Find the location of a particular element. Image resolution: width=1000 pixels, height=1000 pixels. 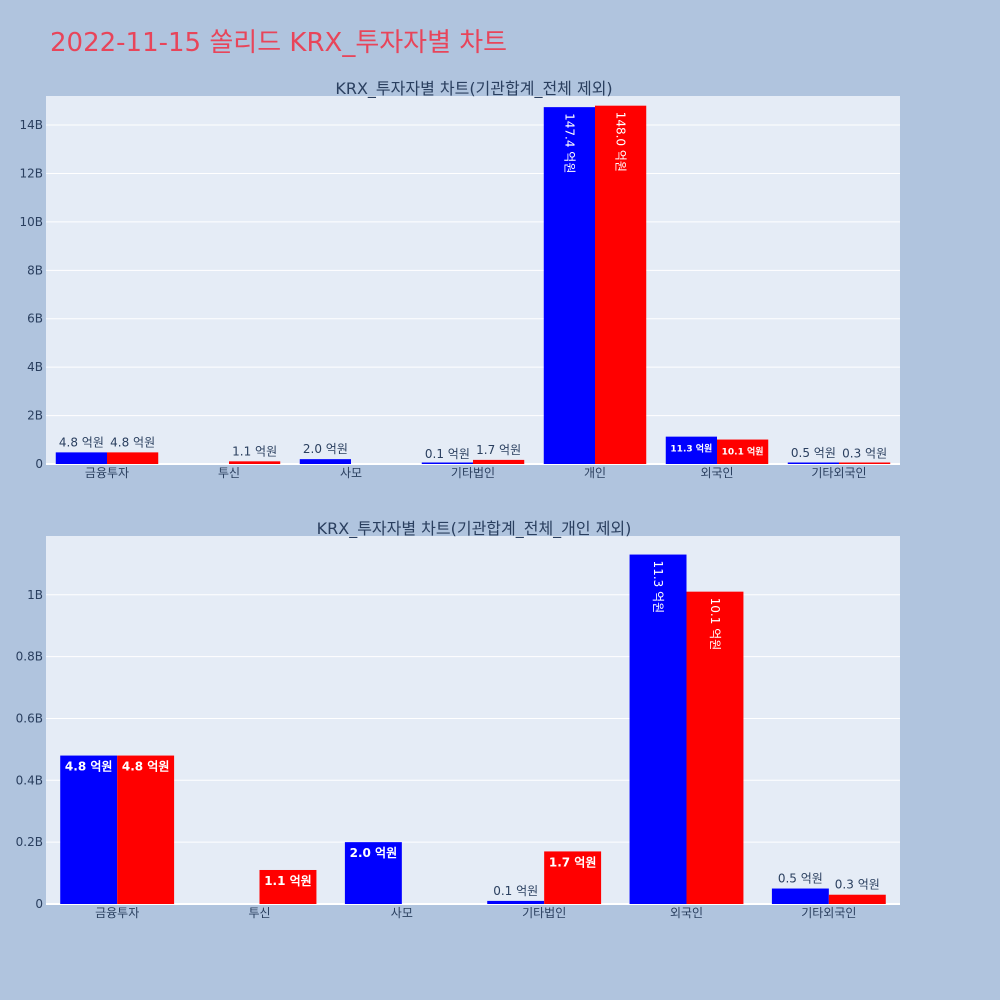

page-title: 2022-11-15 쏠리드 KRX_투자자별 차트 is located at coordinates (279, 43).